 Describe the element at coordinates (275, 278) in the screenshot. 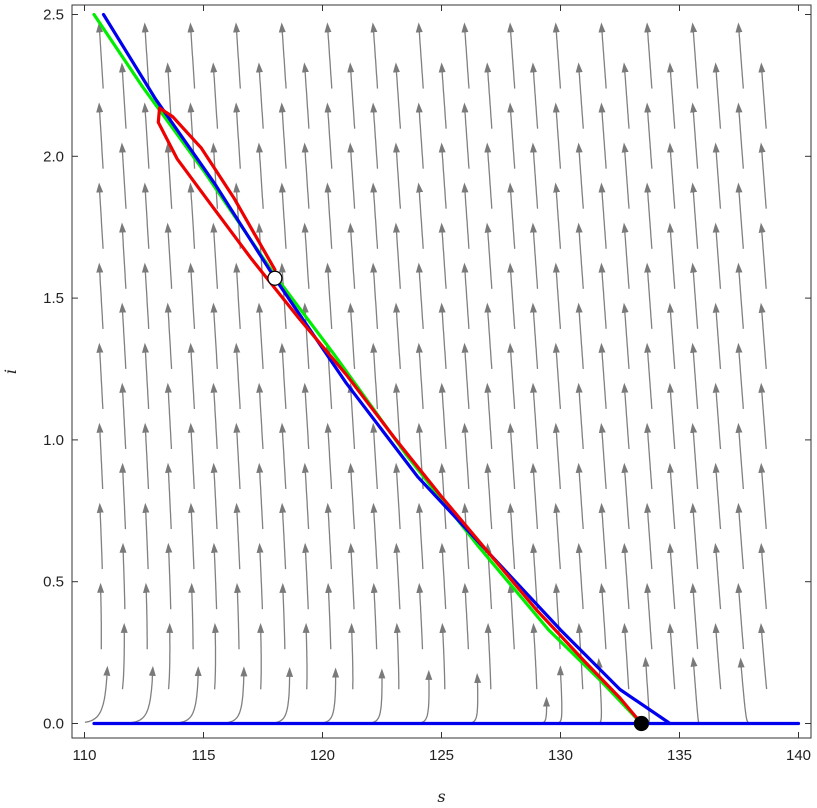

I see `unstable-equilibrium-point` at that location.